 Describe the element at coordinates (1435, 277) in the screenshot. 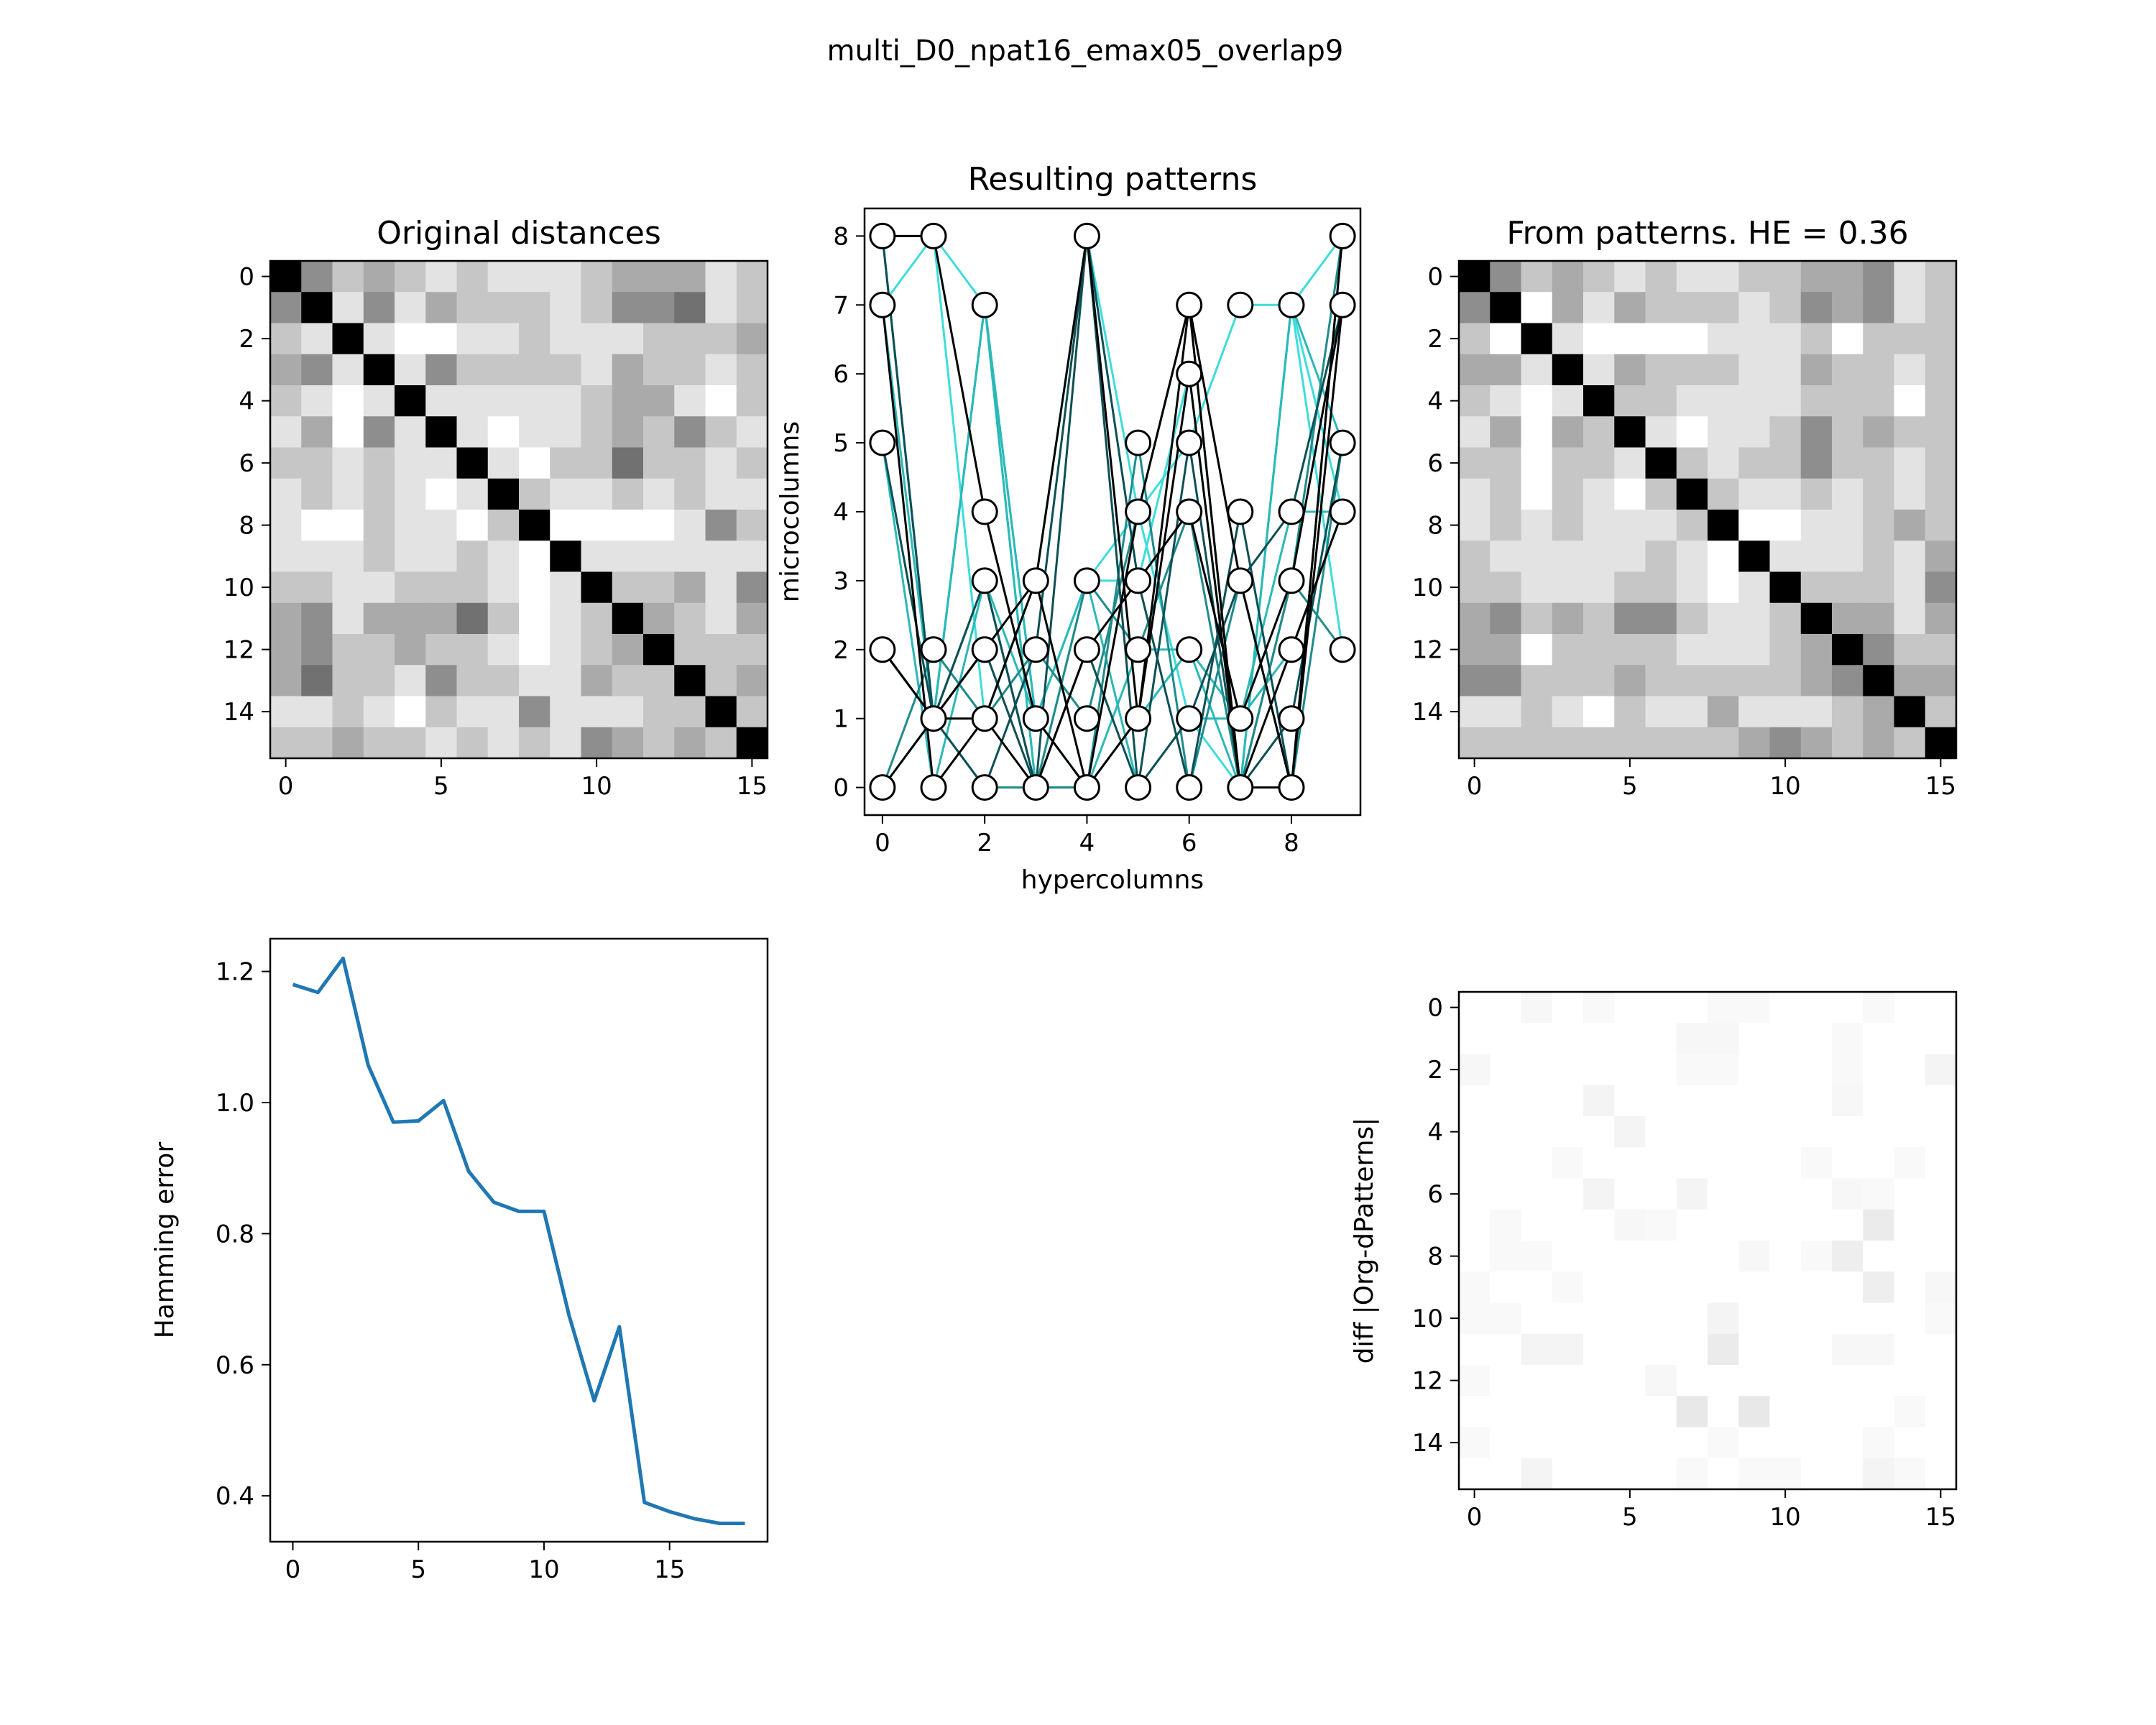

I see `y-tick-label: 0` at that location.